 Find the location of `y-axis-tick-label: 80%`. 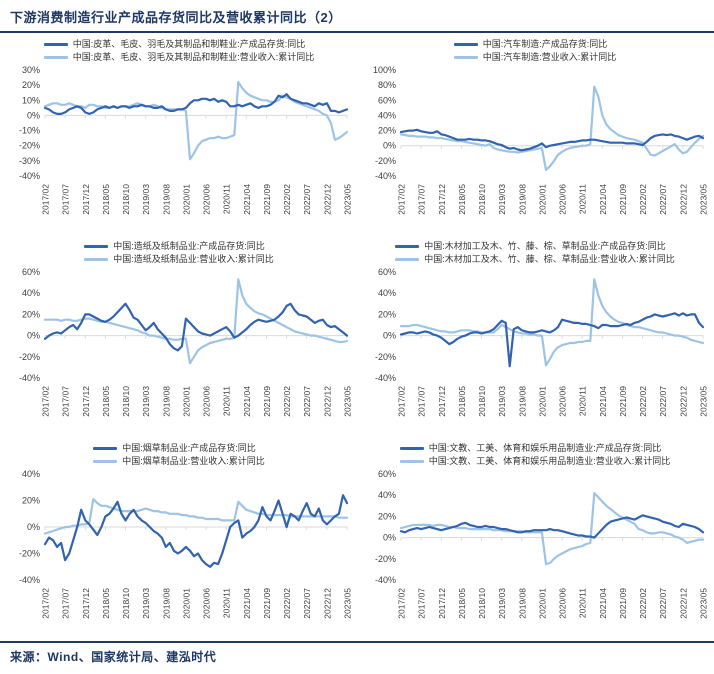

y-axis-tick-label: 80% is located at coordinates (387, 85).